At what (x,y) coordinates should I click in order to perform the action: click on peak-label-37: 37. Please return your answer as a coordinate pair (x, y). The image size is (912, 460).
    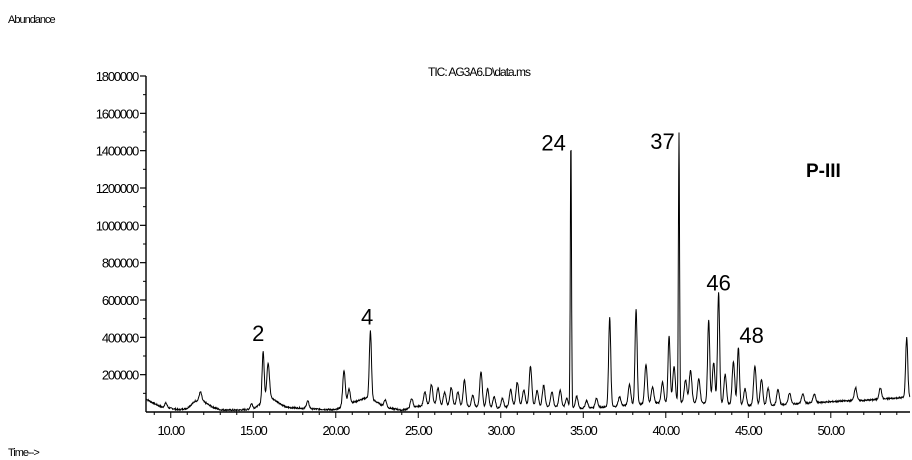
    Looking at the image, I should click on (662, 141).